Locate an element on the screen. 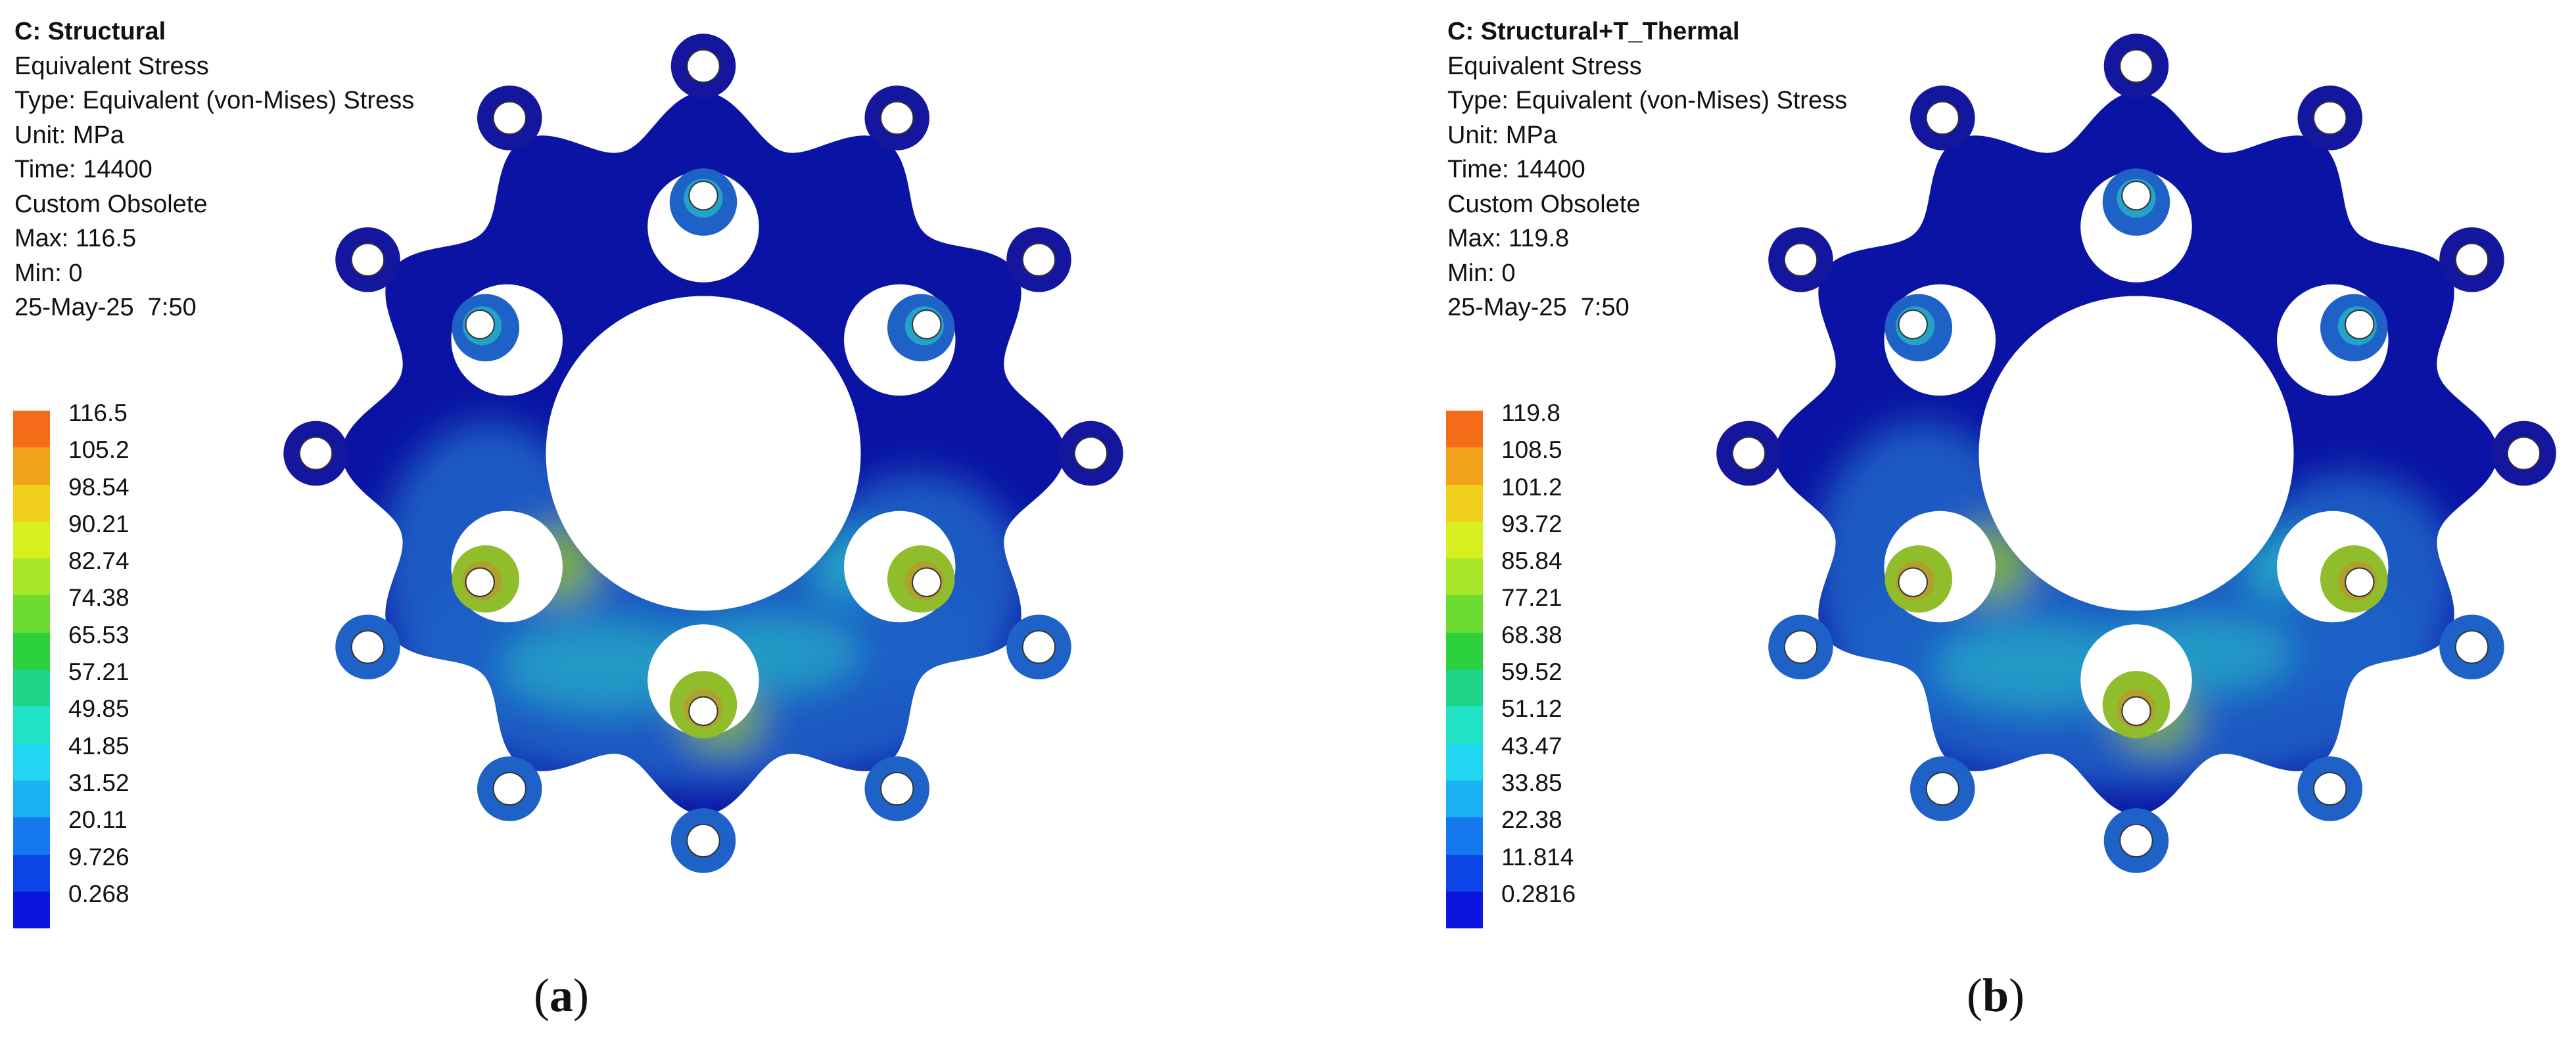 This screenshot has width=2576, height=1044. legend-value: 82.74 is located at coordinates (98, 561).